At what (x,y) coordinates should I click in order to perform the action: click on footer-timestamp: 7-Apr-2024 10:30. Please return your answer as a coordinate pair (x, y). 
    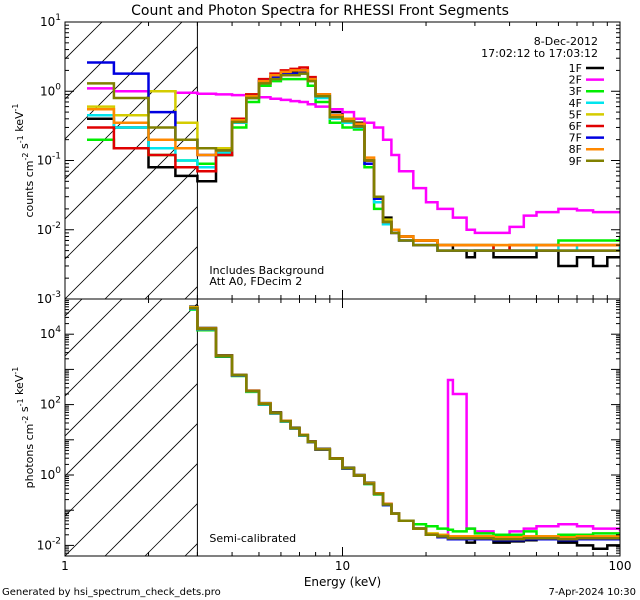
    Looking at the image, I should click on (592, 592).